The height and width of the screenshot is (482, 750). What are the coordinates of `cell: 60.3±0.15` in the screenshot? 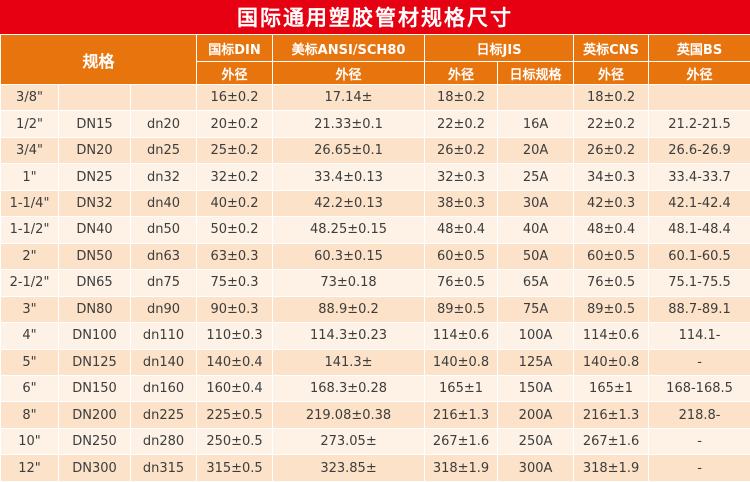 It's located at (349, 256).